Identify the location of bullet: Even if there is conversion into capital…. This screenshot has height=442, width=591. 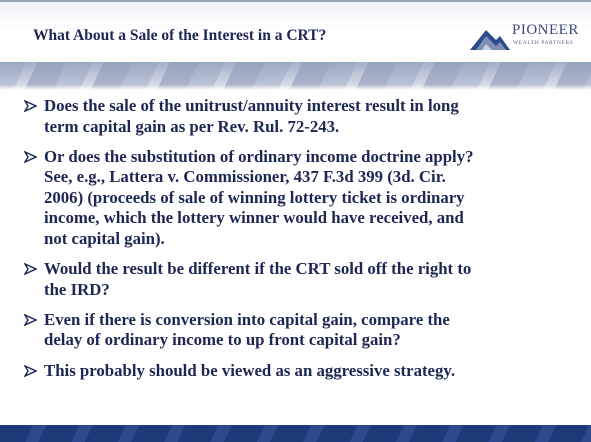
(304, 330).